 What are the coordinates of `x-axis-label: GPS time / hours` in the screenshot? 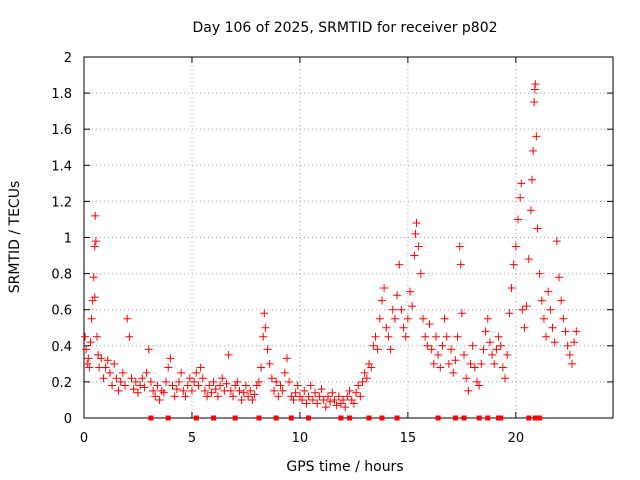 It's located at (344, 467).